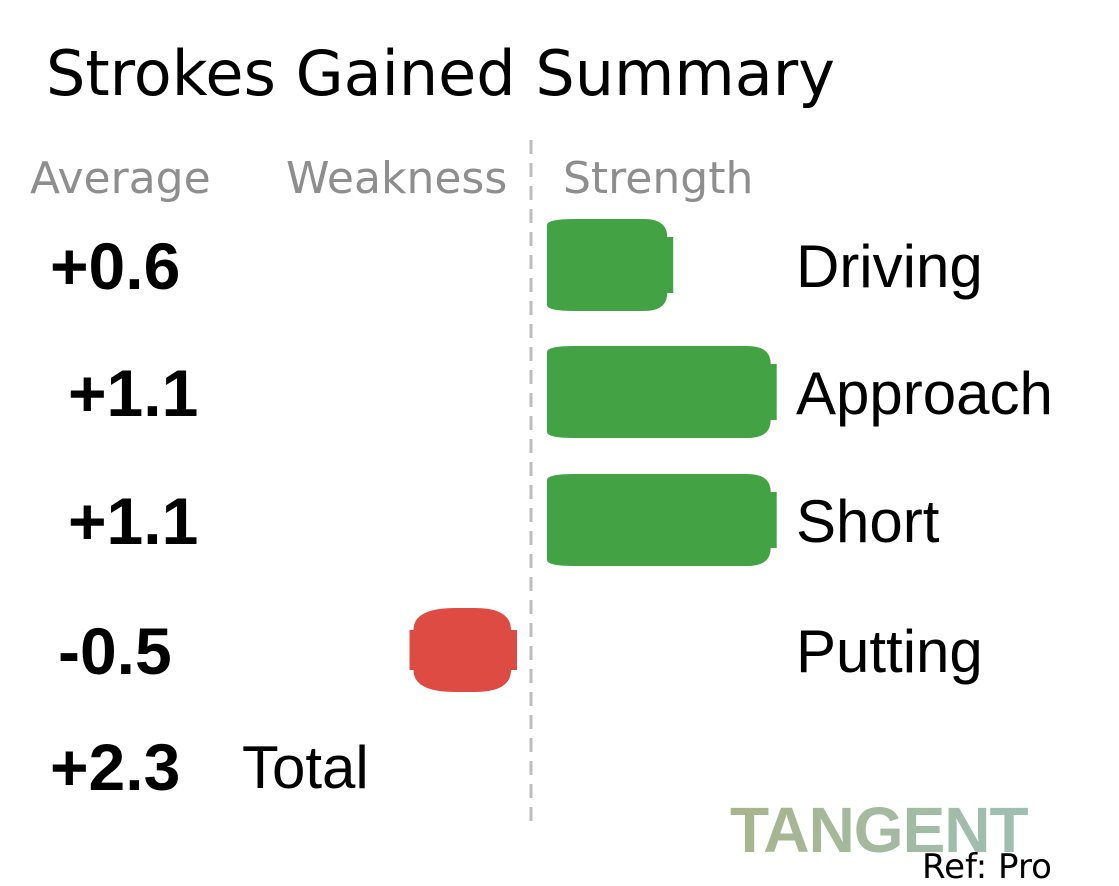 Image resolution: width=1119 pixels, height=886 pixels. What do you see at coordinates (133, 521) in the screenshot?
I see `value-label-short: +1.1` at bounding box center [133, 521].